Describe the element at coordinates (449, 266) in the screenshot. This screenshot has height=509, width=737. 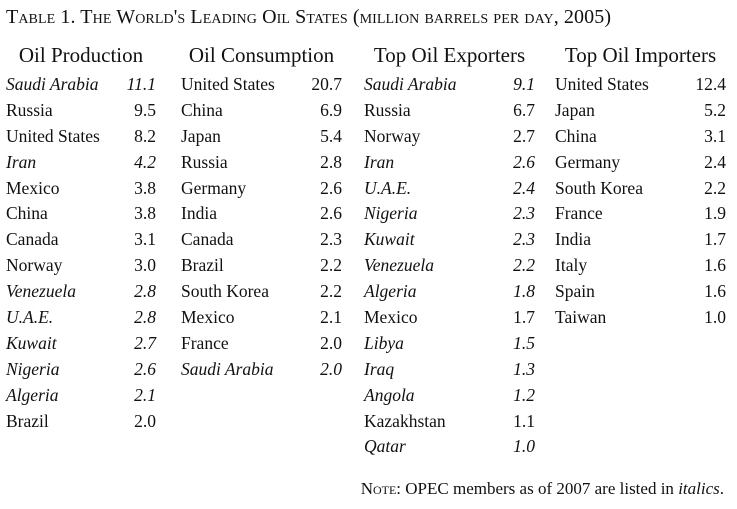
I see `table-row: Venezuela 2.2` at that location.